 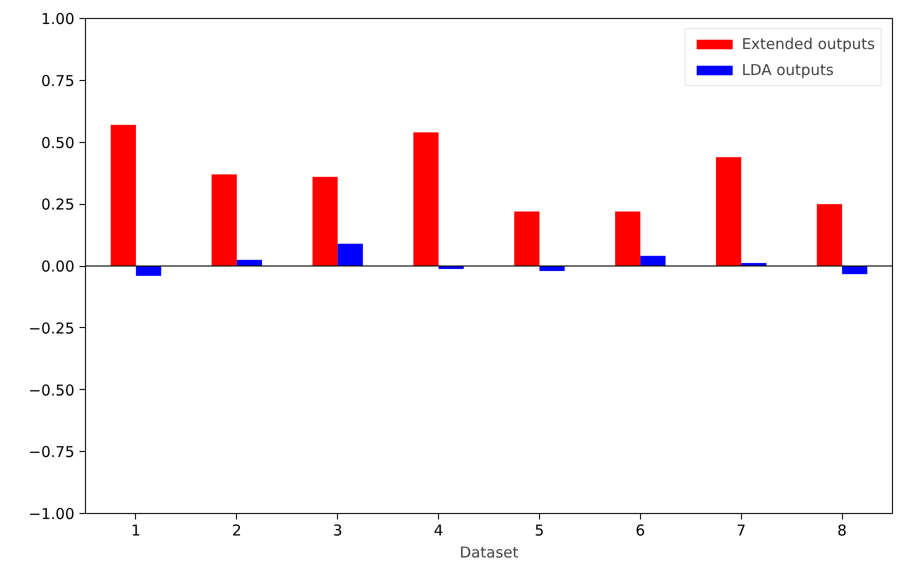 What do you see at coordinates (136, 531) in the screenshot?
I see `x-tick-label: 1` at bounding box center [136, 531].